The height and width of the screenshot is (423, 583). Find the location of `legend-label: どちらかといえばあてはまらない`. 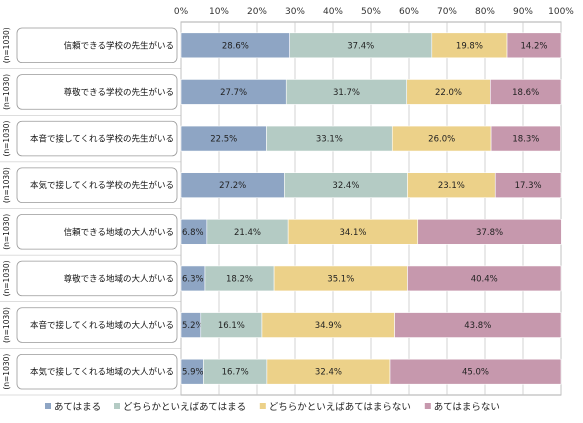

legend-label: どちらかといえばあてはまらない is located at coordinates (340, 407).